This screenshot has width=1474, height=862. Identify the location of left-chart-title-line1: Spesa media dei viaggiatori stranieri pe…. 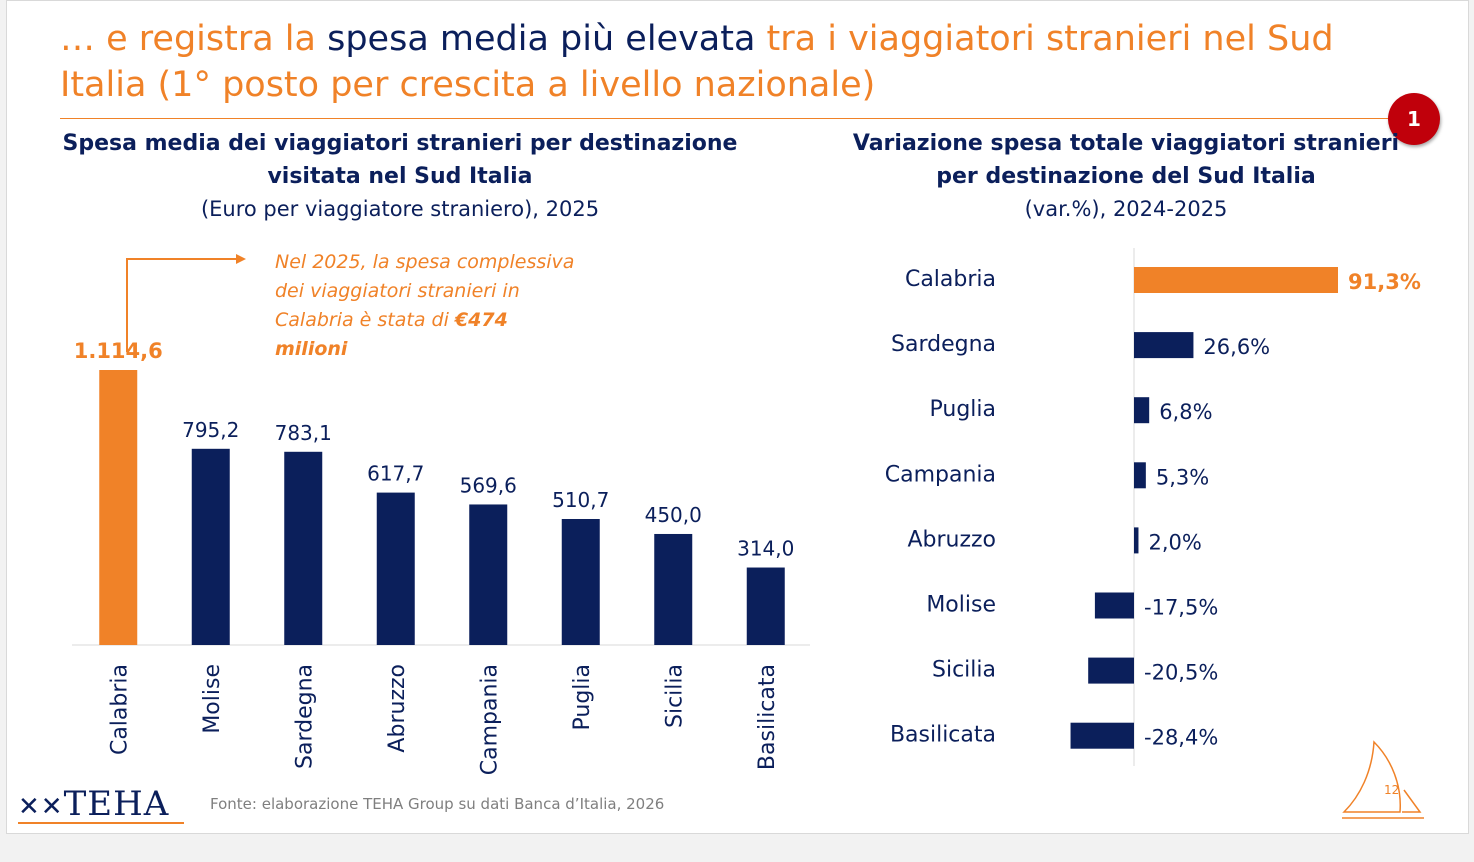
(400, 143).